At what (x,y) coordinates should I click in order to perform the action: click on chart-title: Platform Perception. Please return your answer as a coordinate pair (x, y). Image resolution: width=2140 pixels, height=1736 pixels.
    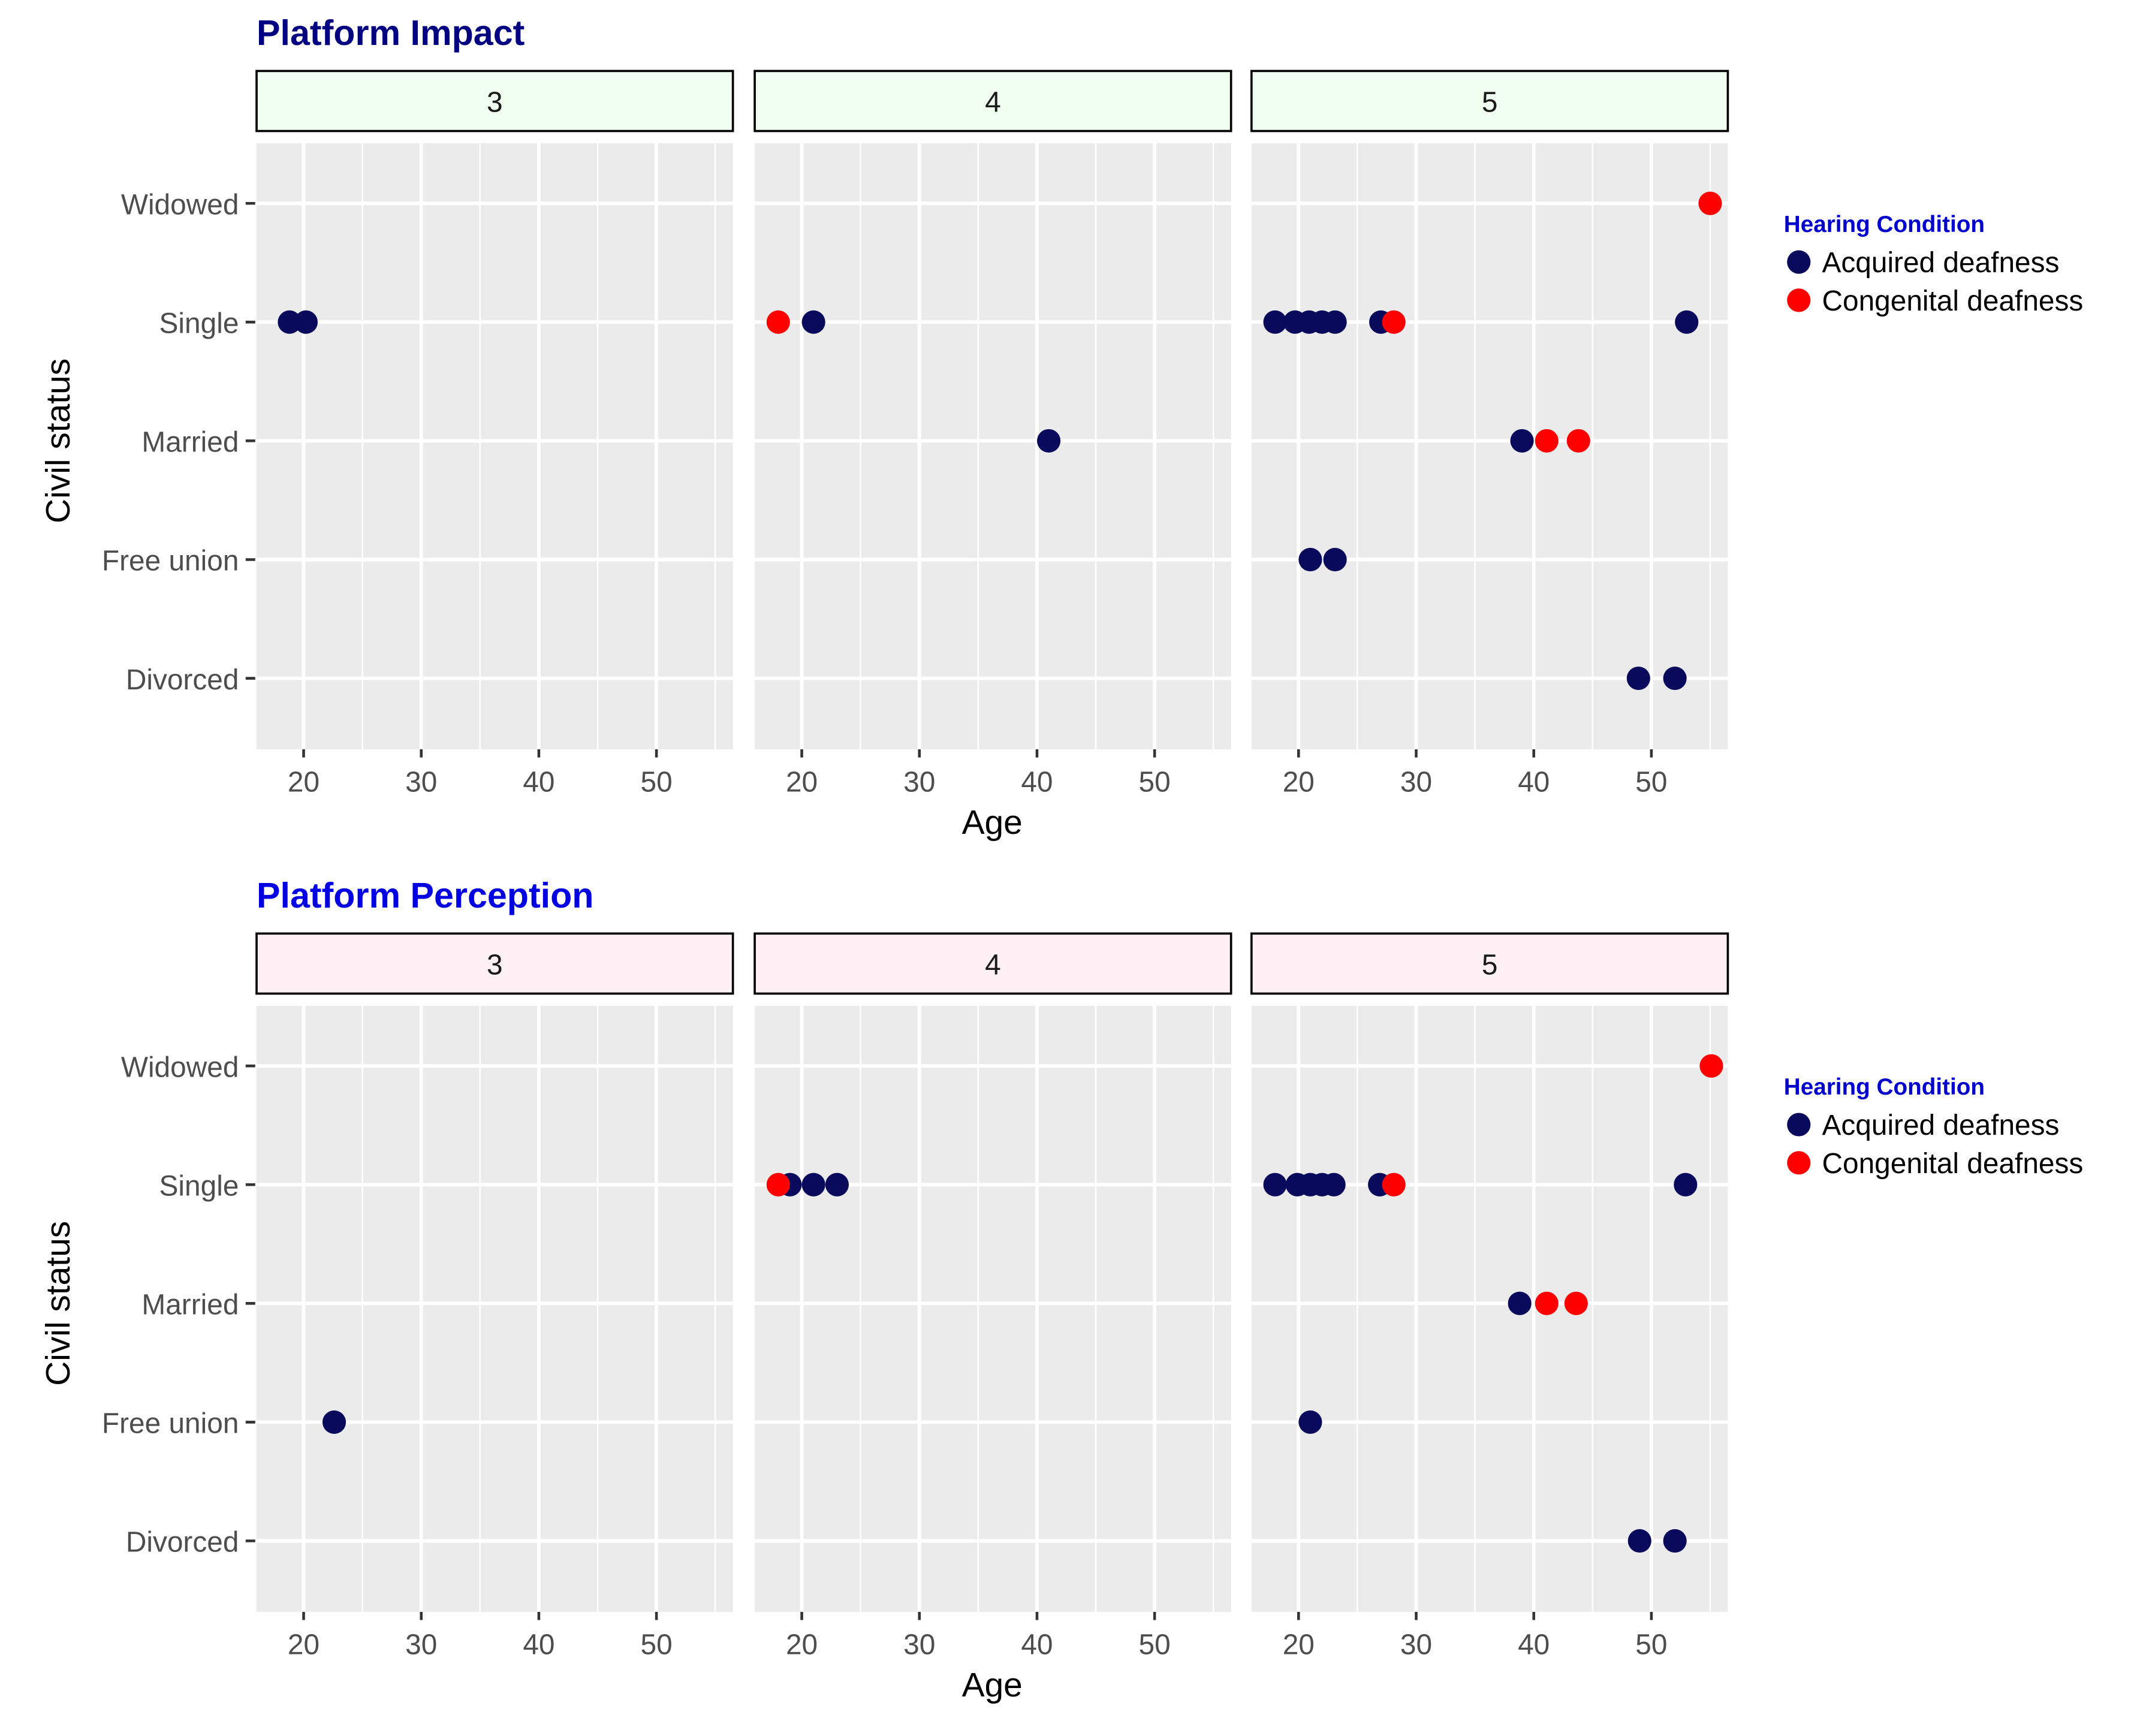
    Looking at the image, I should click on (425, 895).